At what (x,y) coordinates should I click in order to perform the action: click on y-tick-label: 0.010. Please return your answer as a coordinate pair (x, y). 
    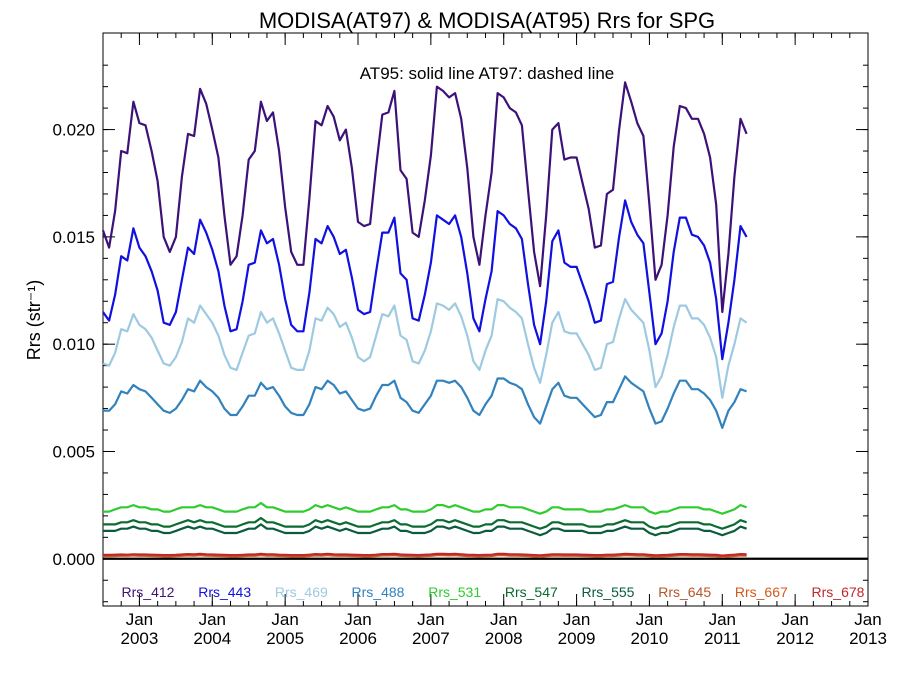
    Looking at the image, I should click on (73, 344).